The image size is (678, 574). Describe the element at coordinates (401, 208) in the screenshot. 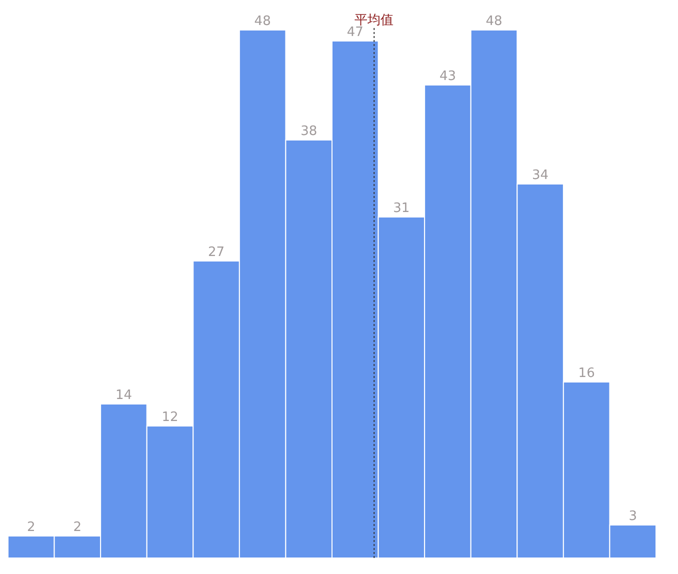

I see `data-label: 31` at that location.